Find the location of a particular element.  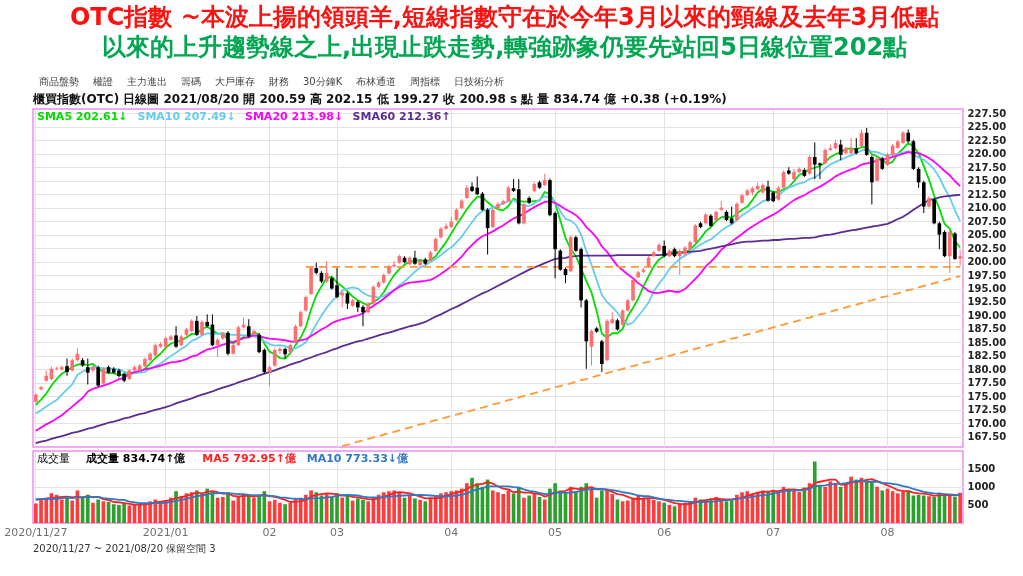

x-tick-label: 03 is located at coordinates (337, 532).